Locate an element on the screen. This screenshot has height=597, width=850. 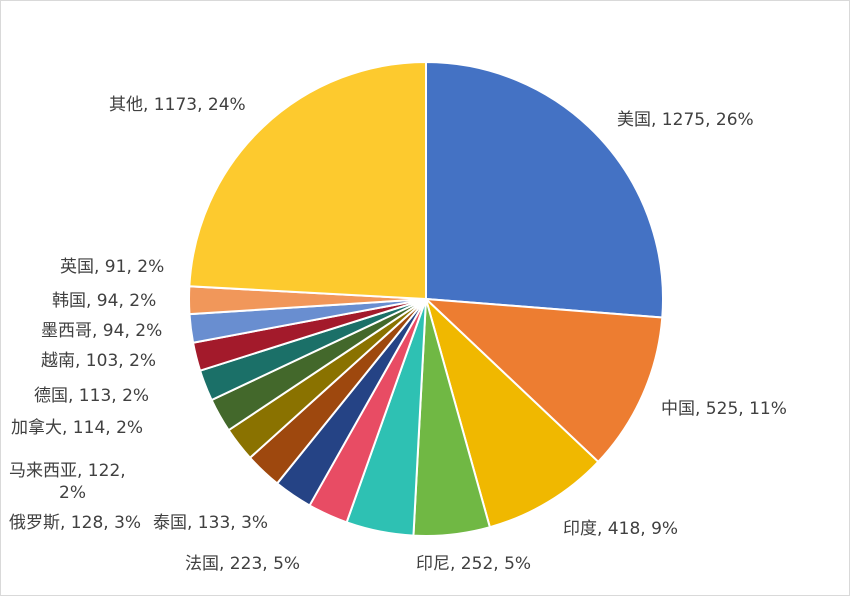
data-label-line: 墨西哥, 94, 2% is located at coordinates (101, 331).